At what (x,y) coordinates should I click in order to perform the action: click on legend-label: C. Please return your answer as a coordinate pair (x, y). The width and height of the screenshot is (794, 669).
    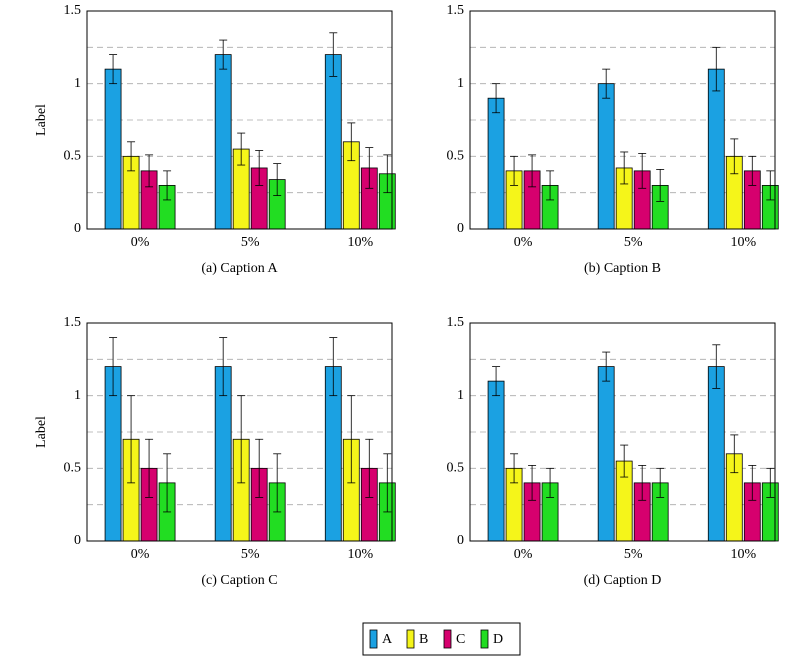
    Looking at the image, I should click on (460, 639).